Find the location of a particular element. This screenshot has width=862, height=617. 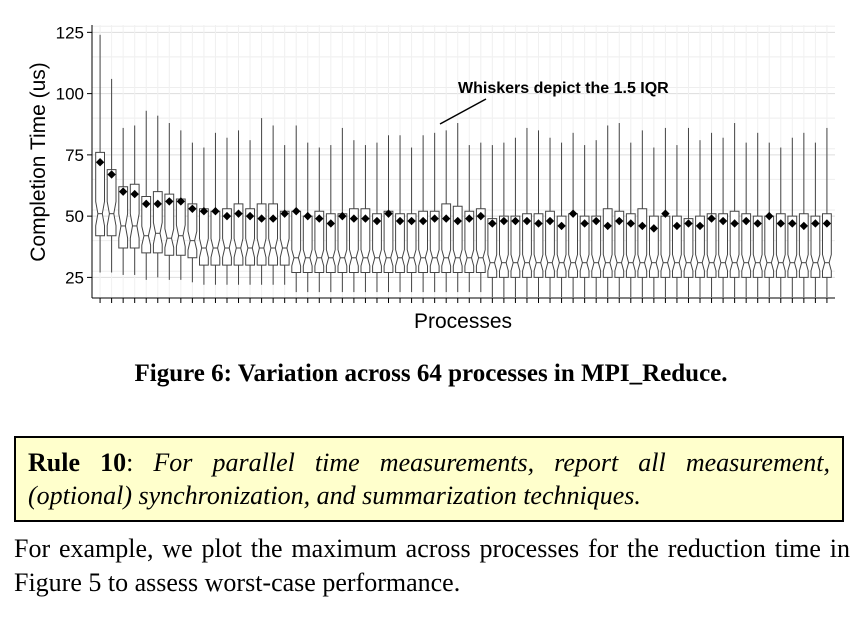

x-axis-label: Processes is located at coordinates (463, 321).